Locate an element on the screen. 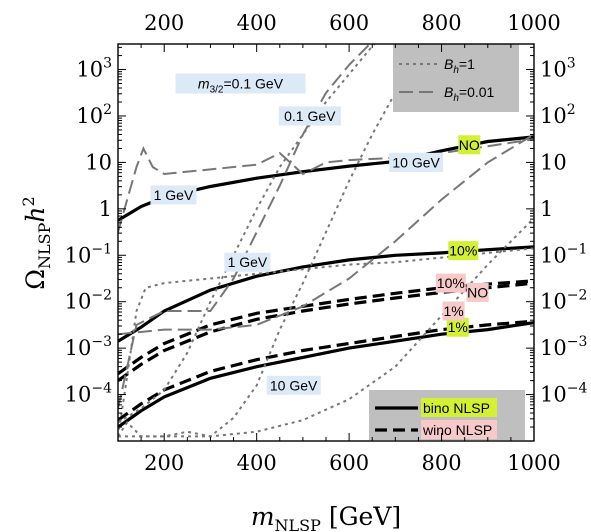  x-tick-label-top: 600 is located at coordinates (349, 23).